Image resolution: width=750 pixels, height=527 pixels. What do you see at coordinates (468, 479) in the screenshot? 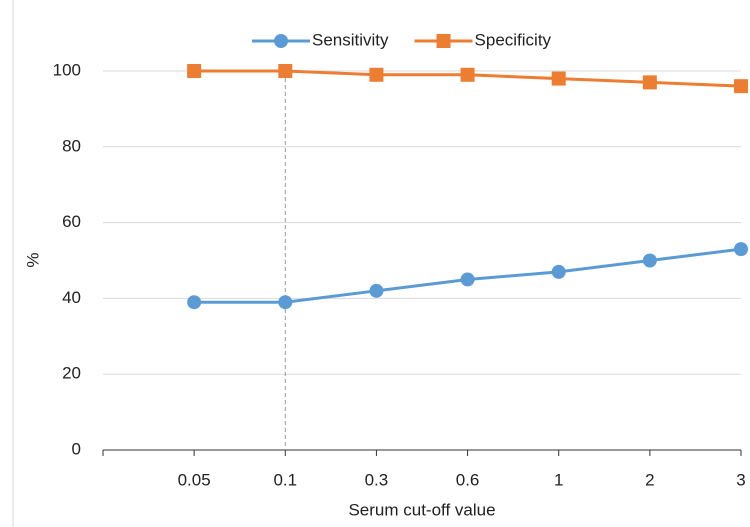
I see `x-tick-label: 0.6` at bounding box center [468, 479].